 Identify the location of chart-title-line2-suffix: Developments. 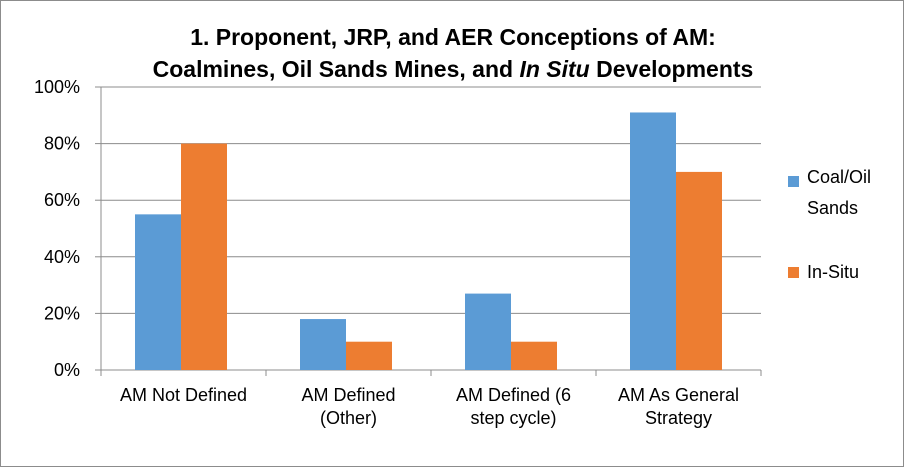
(671, 69).